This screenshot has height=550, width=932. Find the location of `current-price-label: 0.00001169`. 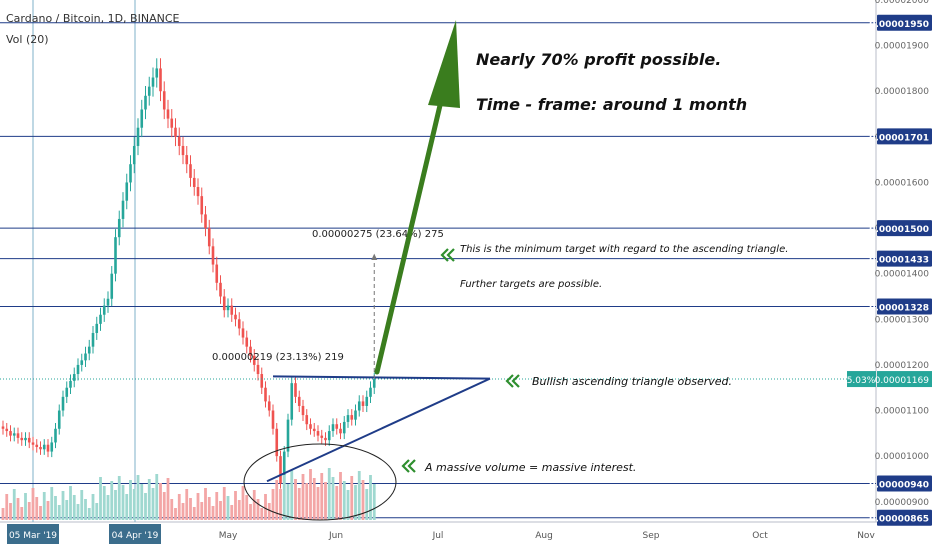

current-price-label: 0.00001169 is located at coordinates (902, 381).